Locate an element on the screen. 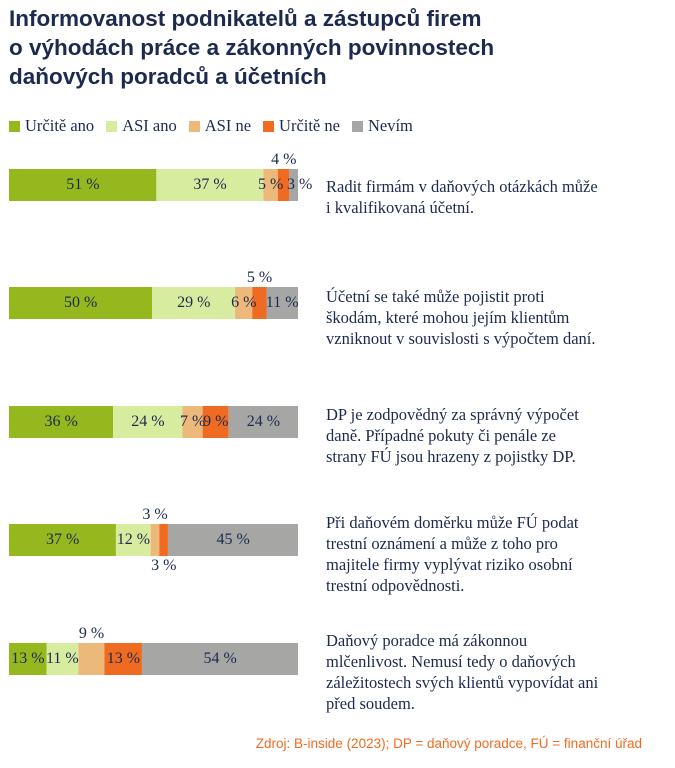 The image size is (675, 768). title-line: daňových poradců a účetních is located at coordinates (168, 76).